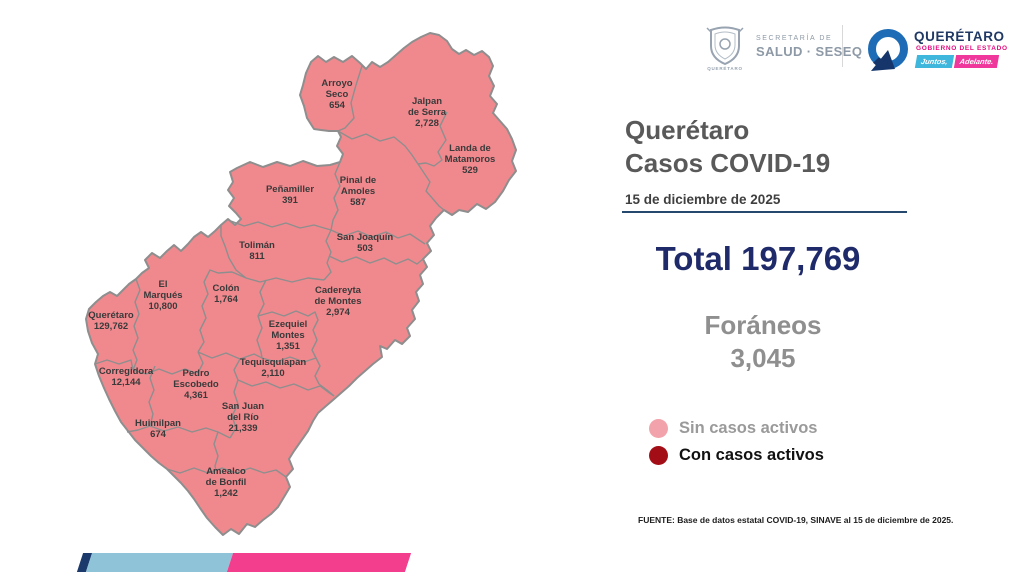  What do you see at coordinates (658, 455) in the screenshot?
I see `con-casos-dot-icon` at bounding box center [658, 455].